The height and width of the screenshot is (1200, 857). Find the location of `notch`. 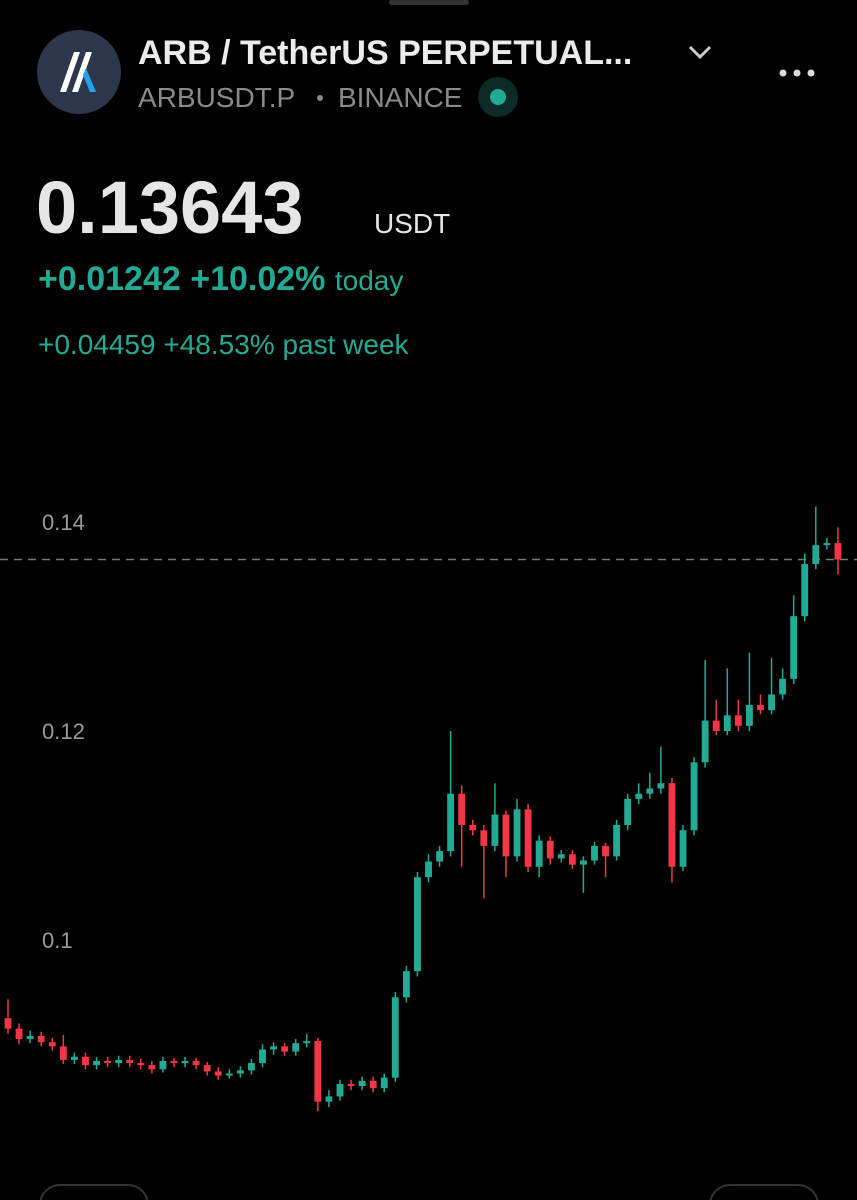

notch is located at coordinates (429, 2).